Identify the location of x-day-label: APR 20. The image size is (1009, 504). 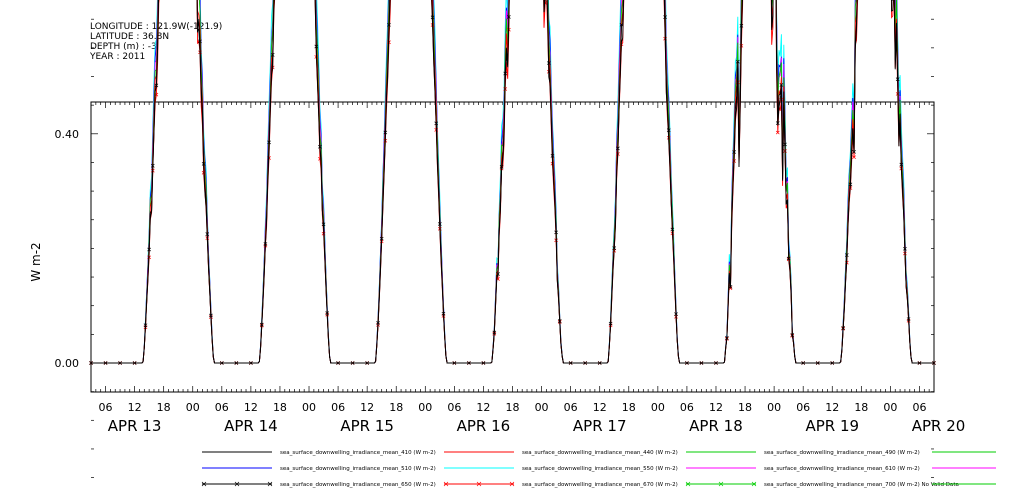
(939, 426).